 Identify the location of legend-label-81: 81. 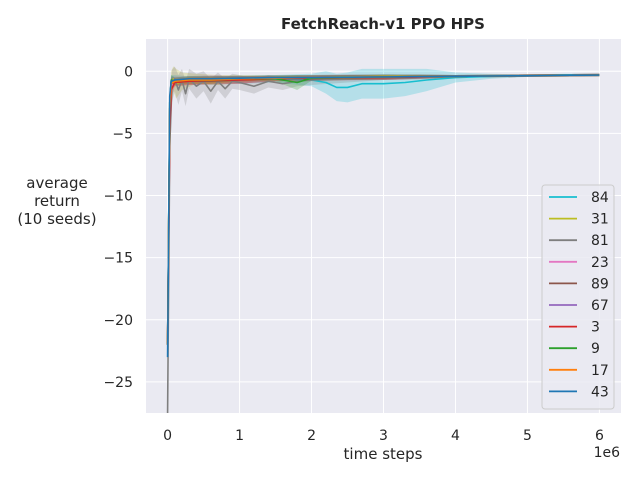
(600, 241).